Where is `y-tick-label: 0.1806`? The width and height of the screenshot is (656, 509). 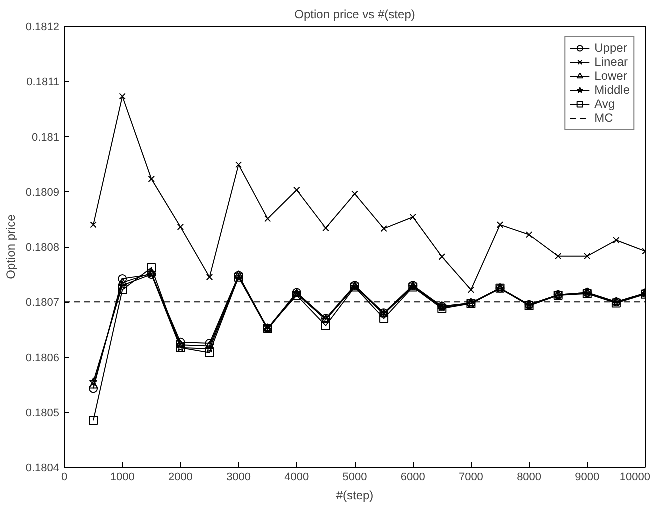
y-tick-label: 0.1806 is located at coordinates (43, 358).